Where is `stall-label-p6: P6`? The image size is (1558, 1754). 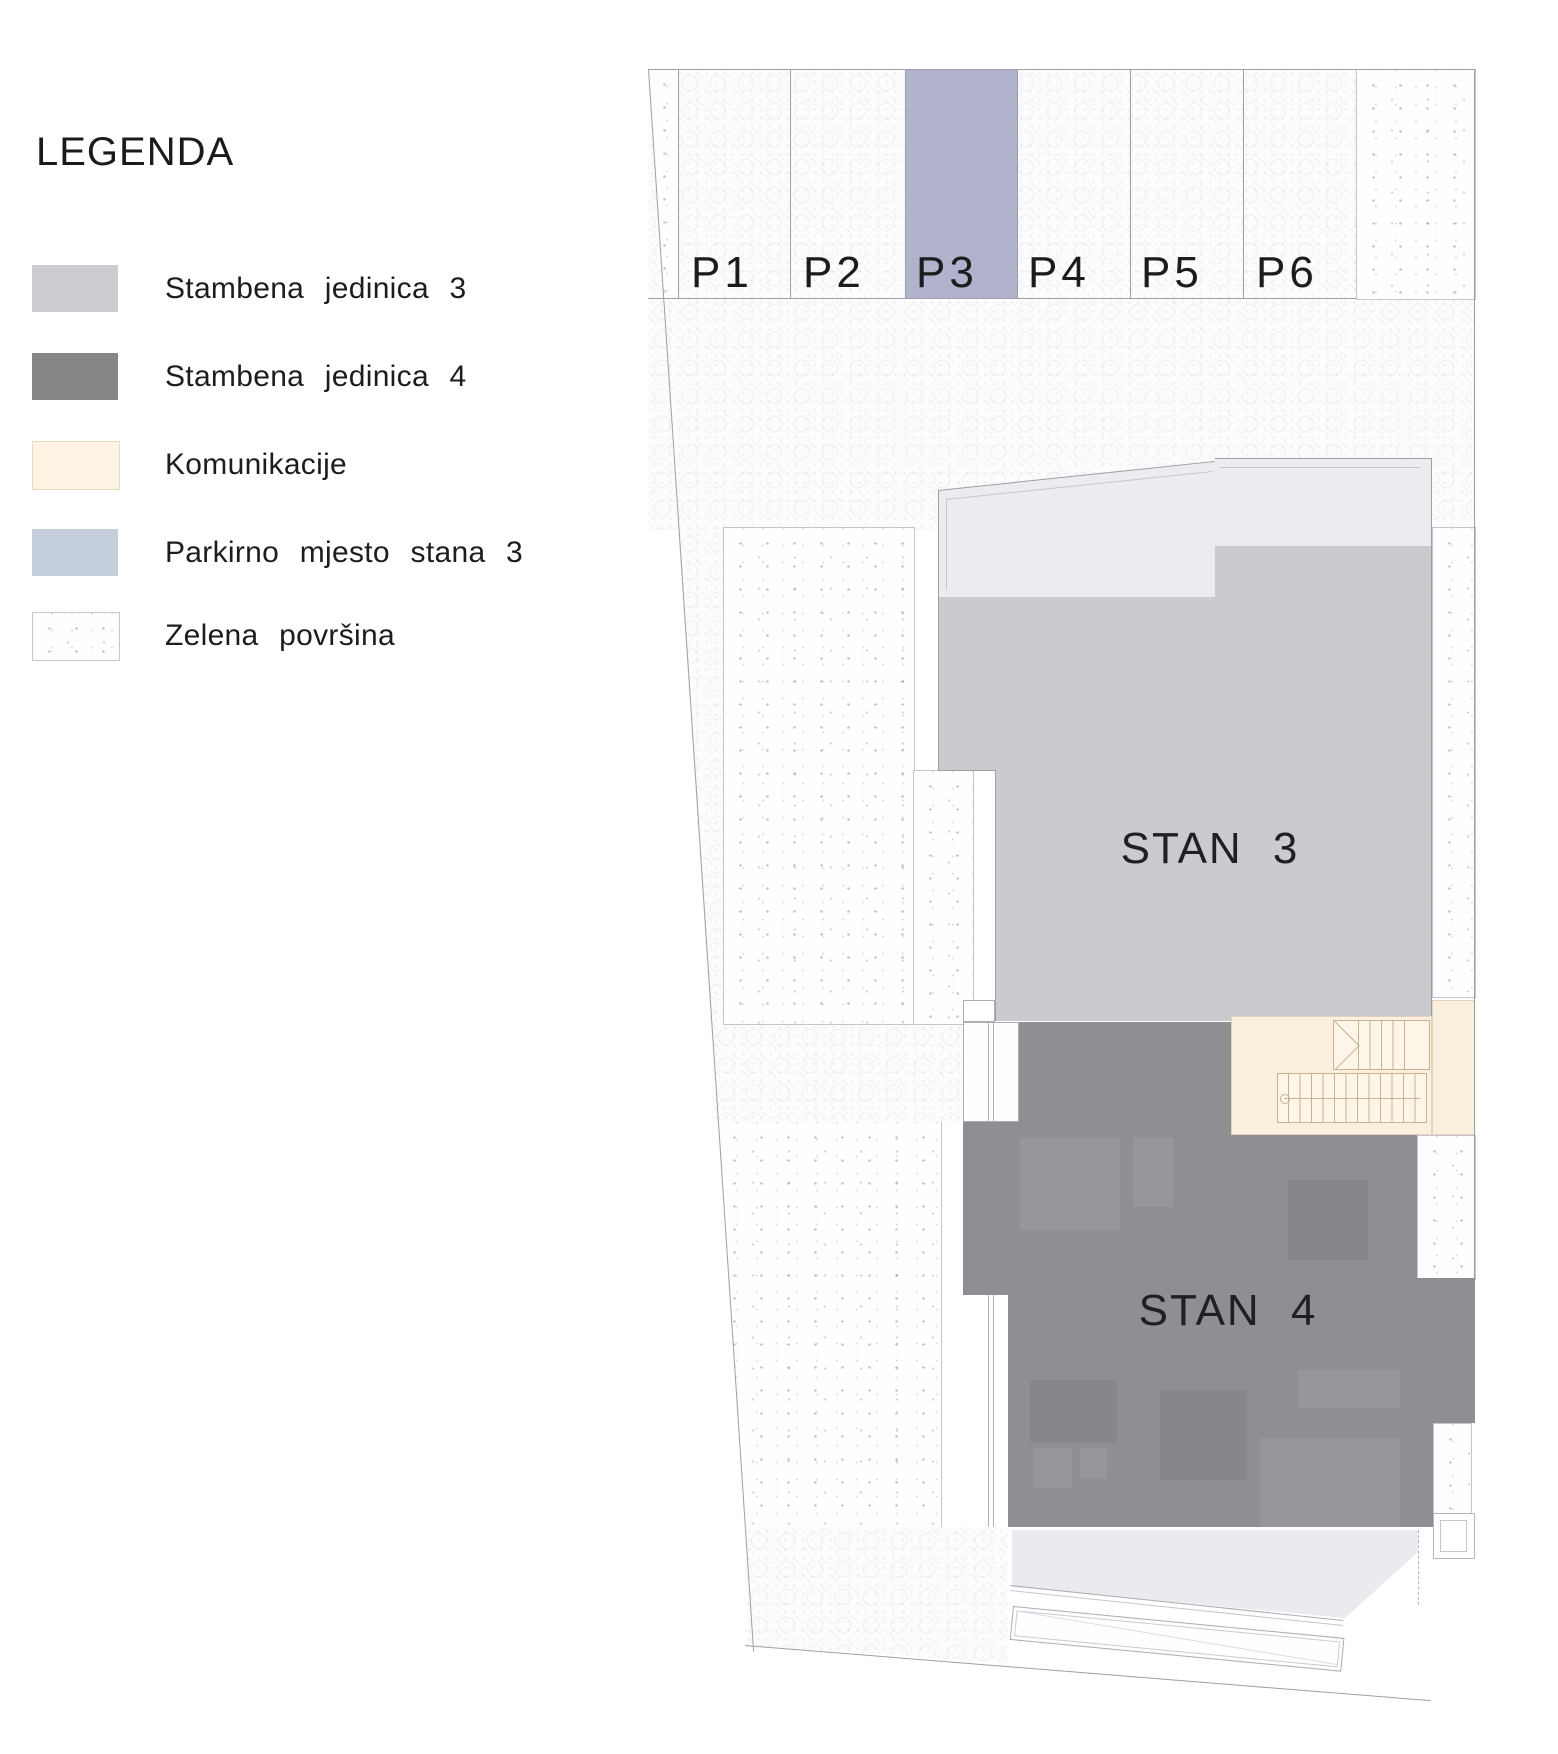 stall-label-p6: P6 is located at coordinates (1287, 272).